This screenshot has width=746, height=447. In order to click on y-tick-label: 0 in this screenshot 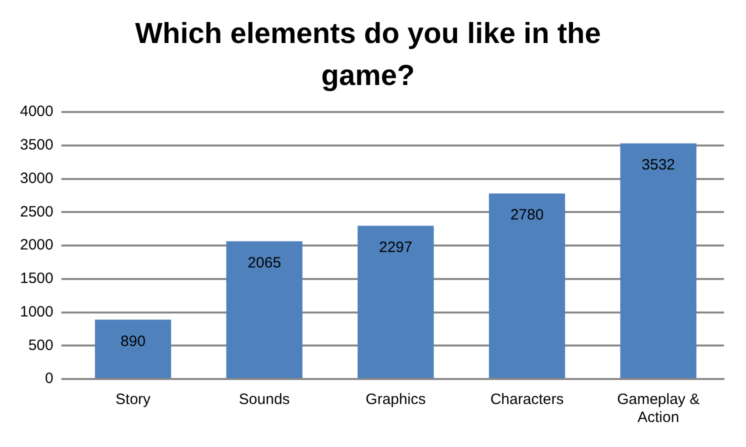, I will do `click(49, 379)`.